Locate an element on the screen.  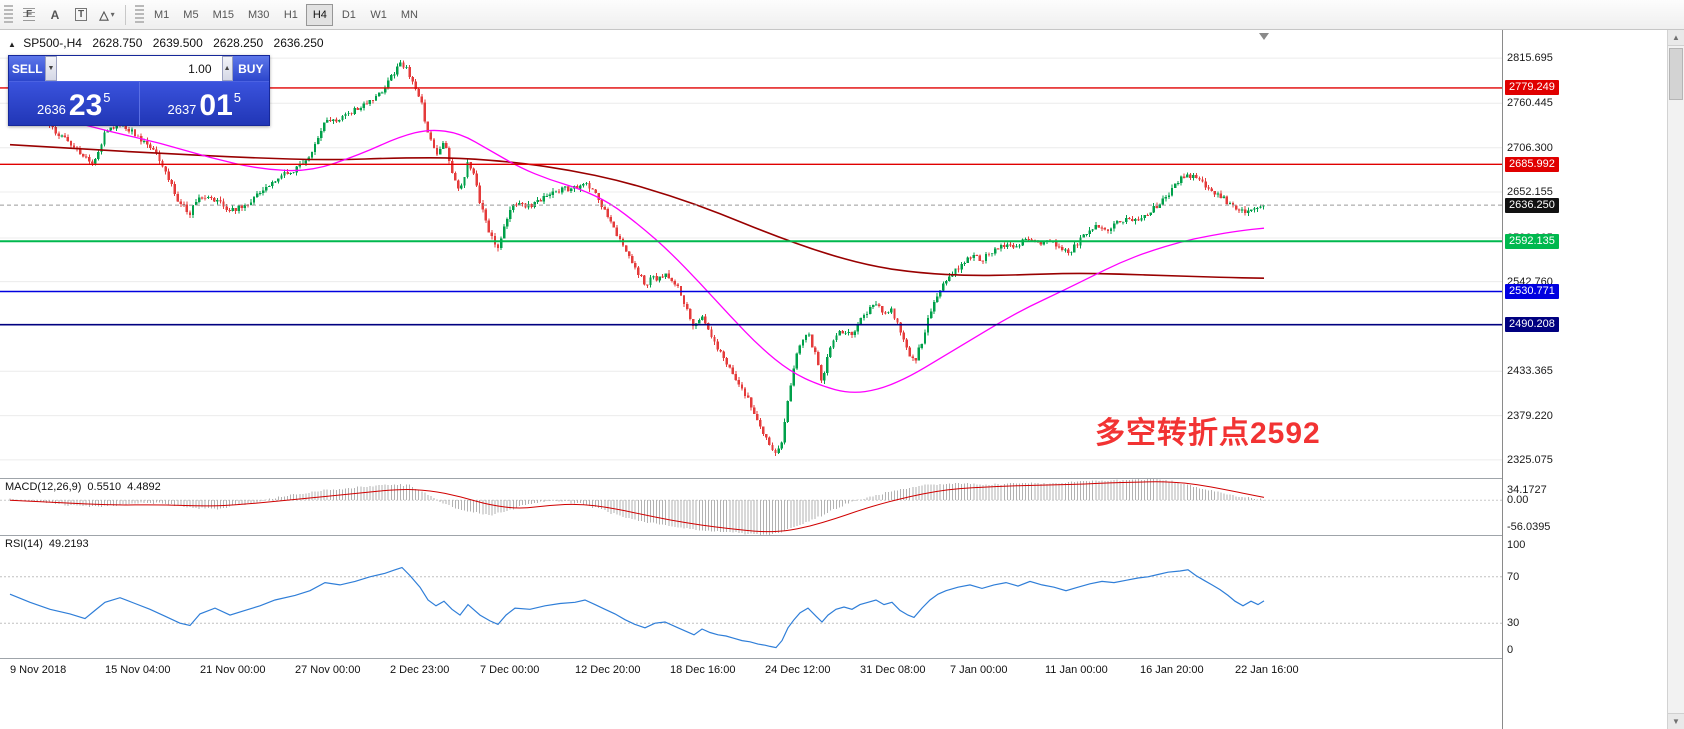
ask-prefix: 2637 is located at coordinates (182, 109).